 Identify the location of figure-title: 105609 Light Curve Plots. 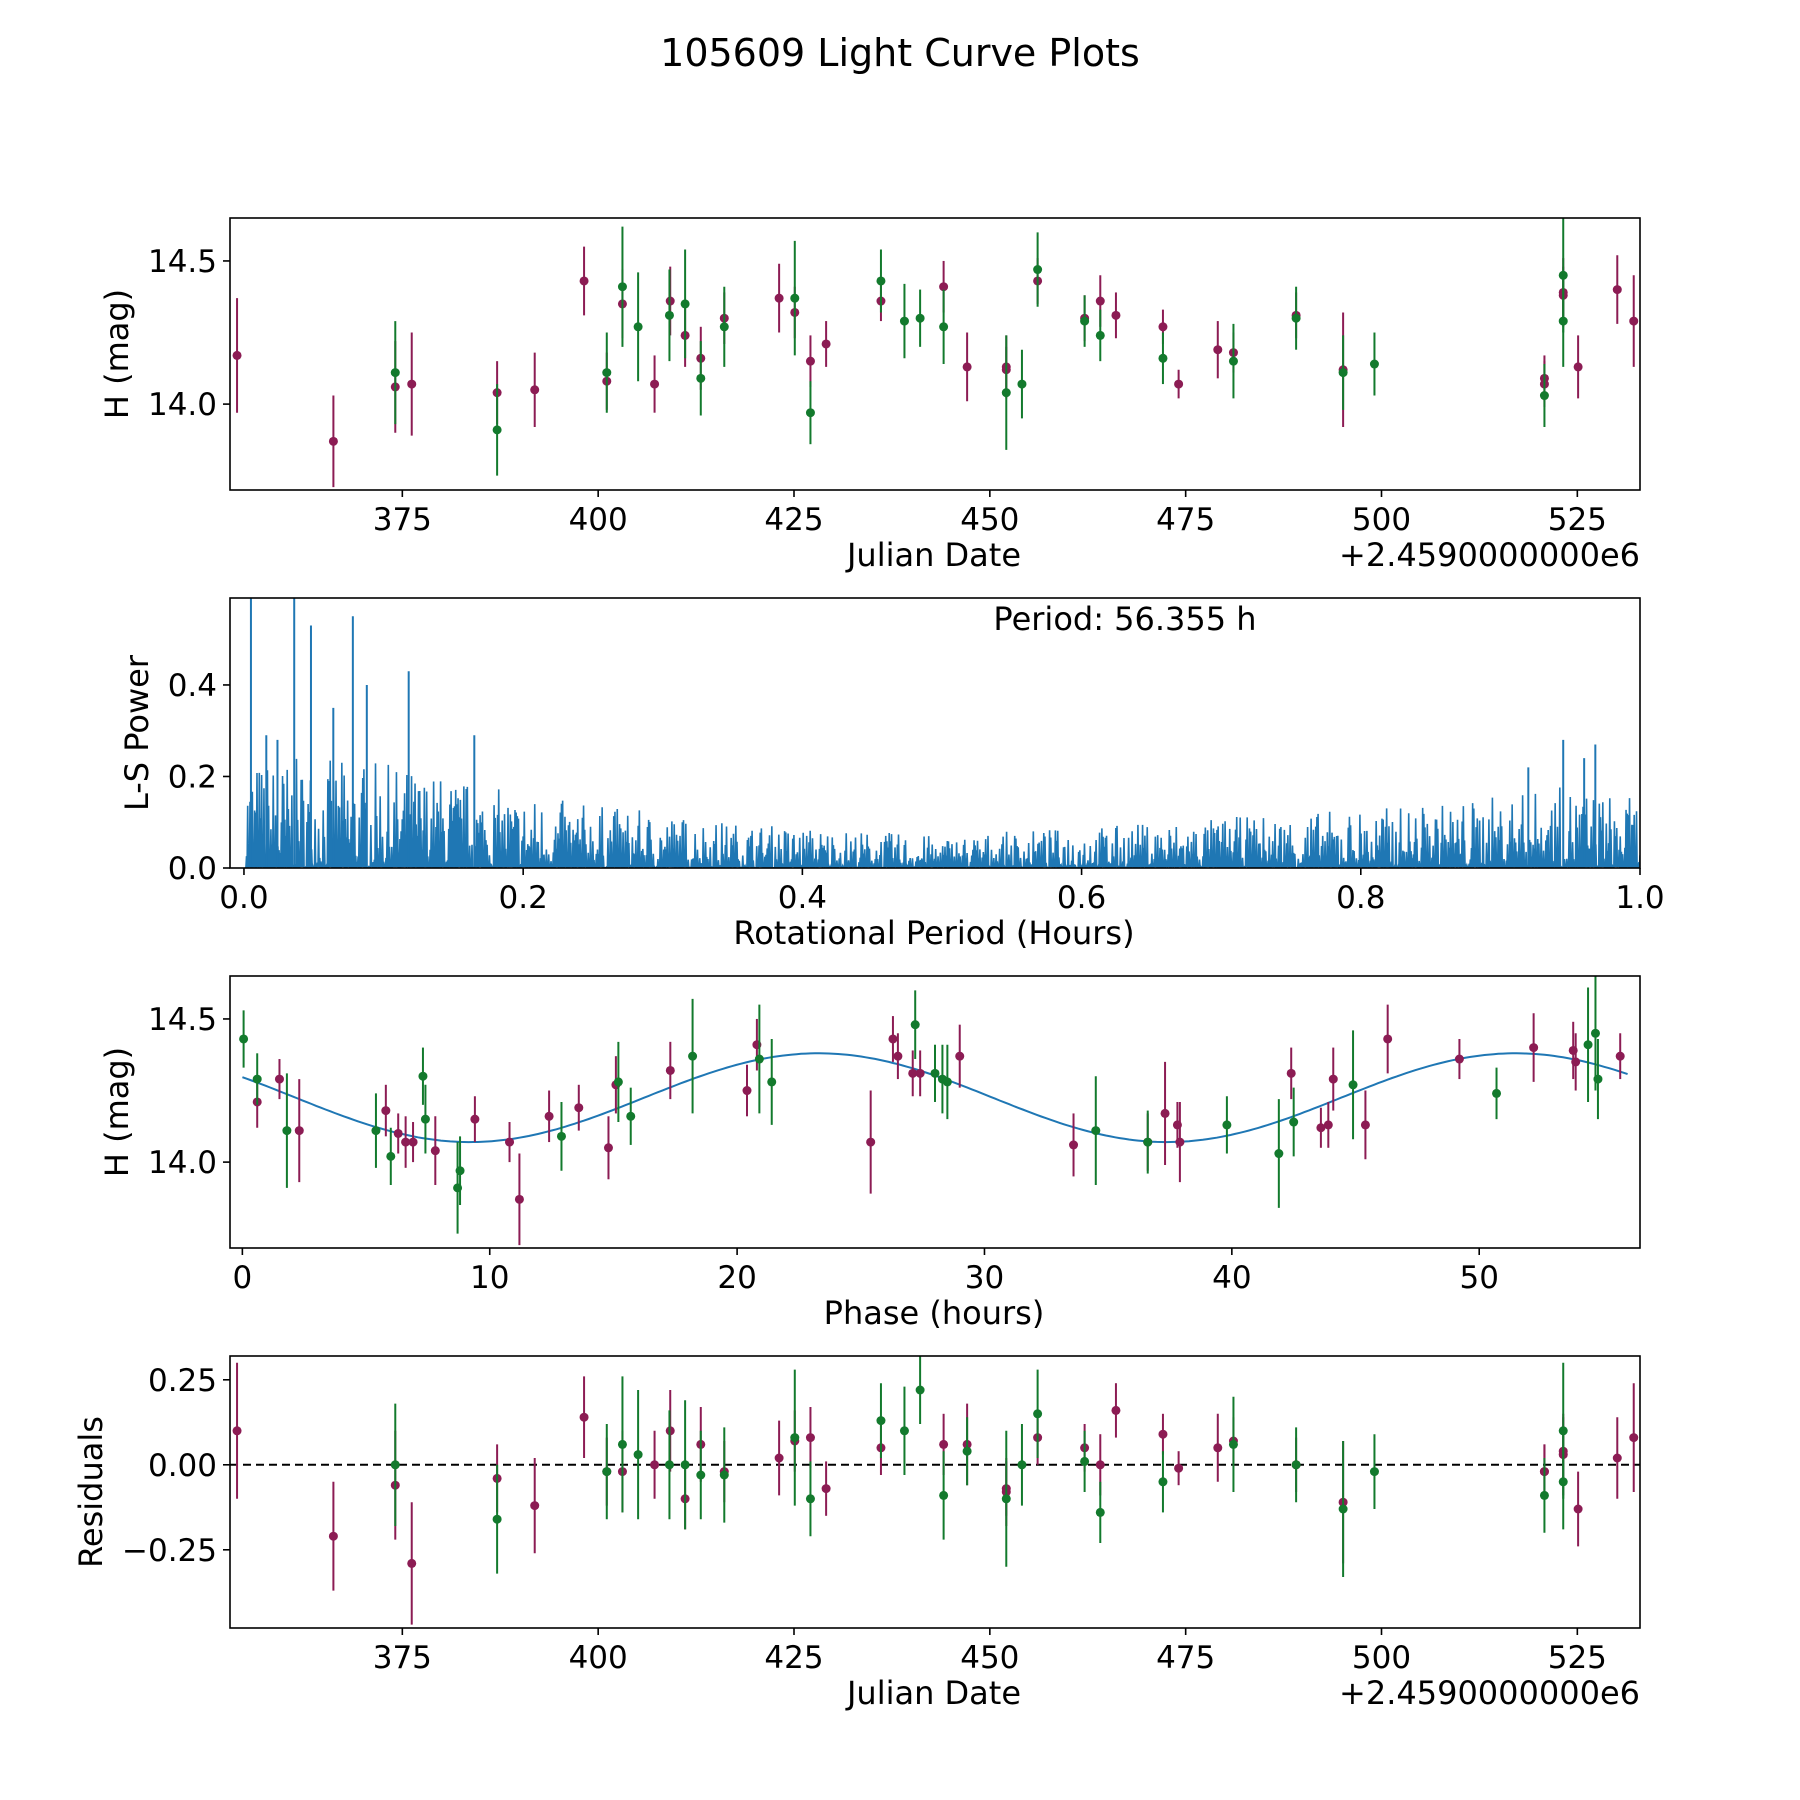
(900, 53).